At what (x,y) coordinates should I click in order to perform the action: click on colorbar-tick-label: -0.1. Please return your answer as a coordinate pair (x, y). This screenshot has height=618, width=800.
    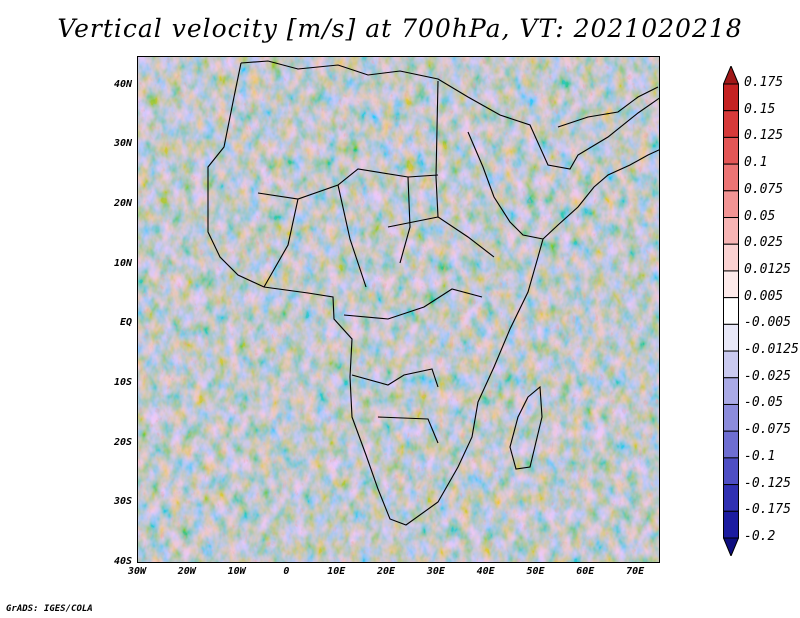
    Looking at the image, I should click on (760, 456).